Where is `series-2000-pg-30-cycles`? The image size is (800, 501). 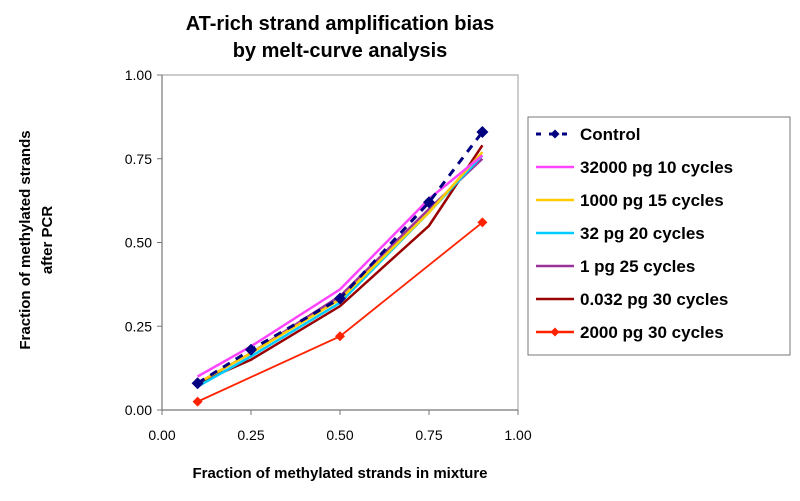
series-2000-pg-30-cycles is located at coordinates (340, 312).